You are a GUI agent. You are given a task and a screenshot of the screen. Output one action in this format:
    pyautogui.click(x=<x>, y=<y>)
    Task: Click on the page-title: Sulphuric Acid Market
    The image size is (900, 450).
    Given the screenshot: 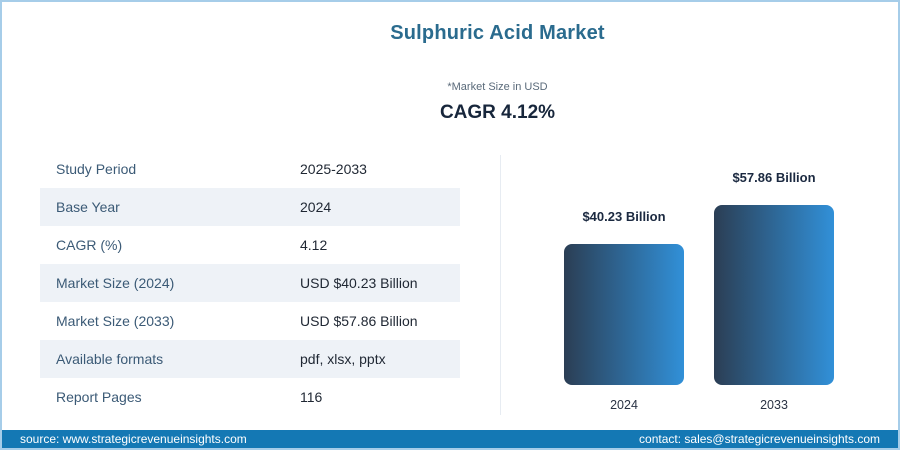 What is the action you would take?
    pyautogui.click(x=497, y=33)
    